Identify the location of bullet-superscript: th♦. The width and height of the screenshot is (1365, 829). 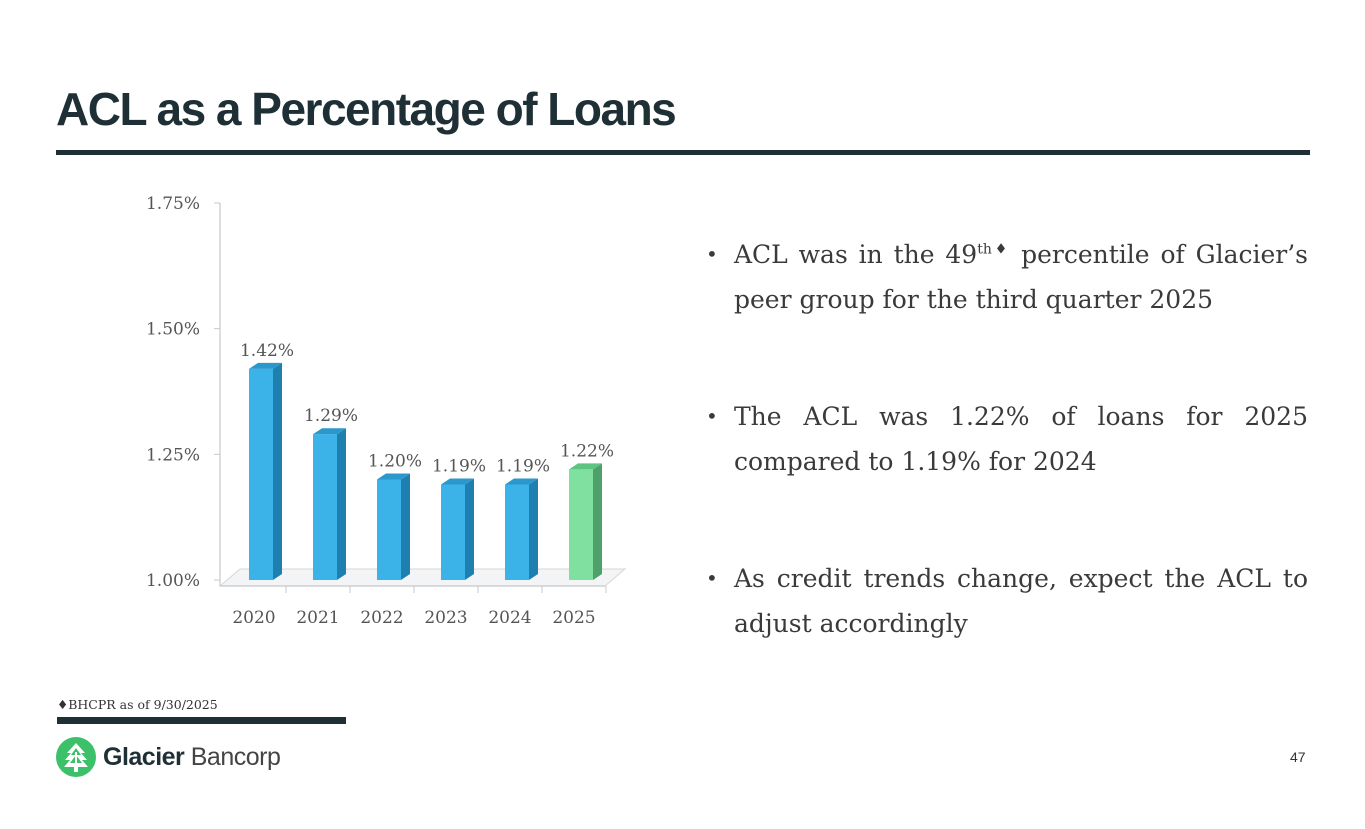
(994, 249).